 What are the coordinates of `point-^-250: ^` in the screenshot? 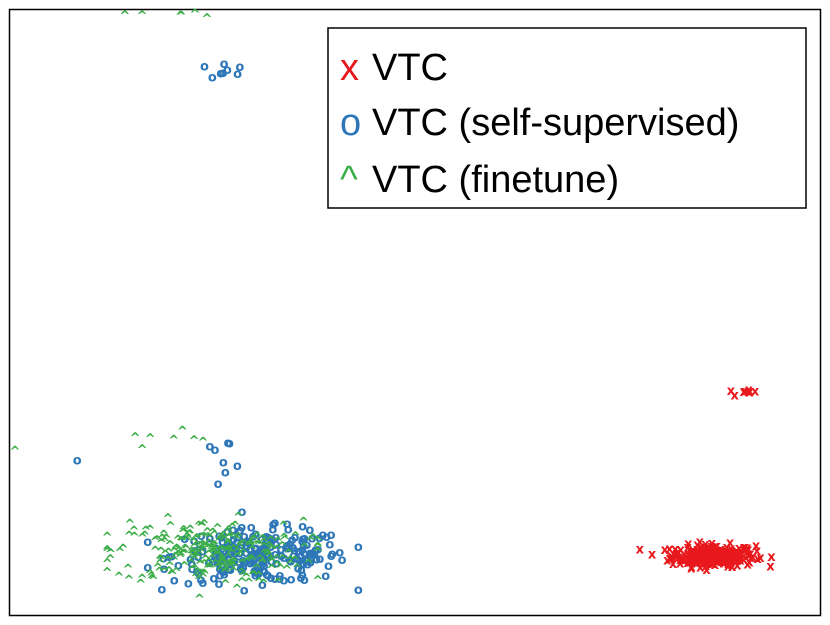 It's located at (251, 551).